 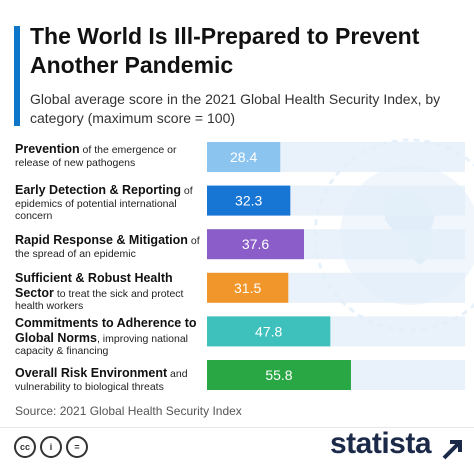 I want to click on statista-logo-arrow-icon, so click(x=452, y=450).